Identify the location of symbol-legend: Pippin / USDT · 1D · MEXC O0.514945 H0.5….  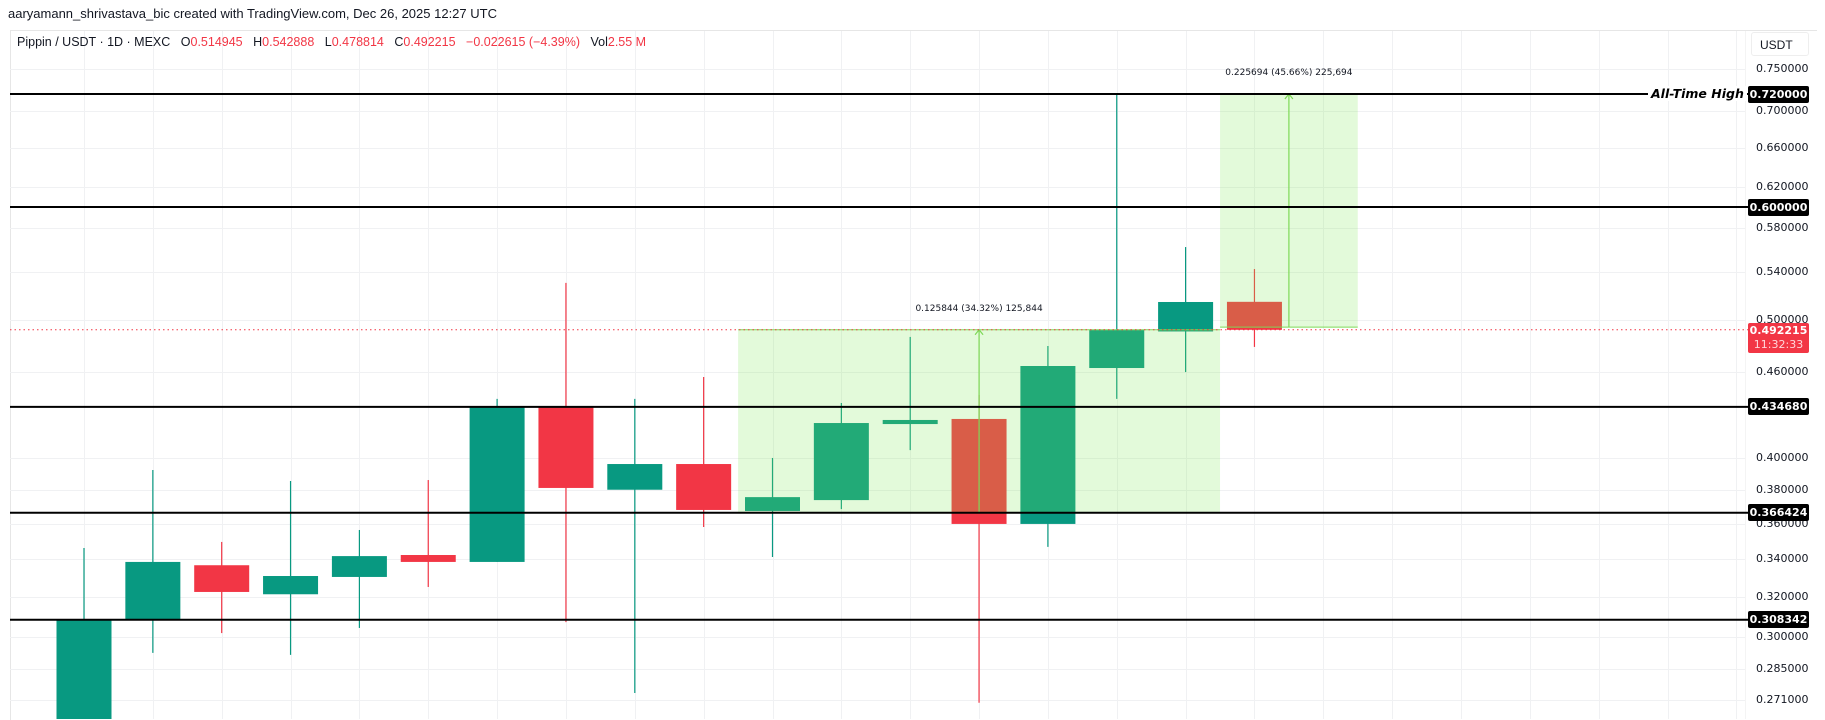
(331, 42).